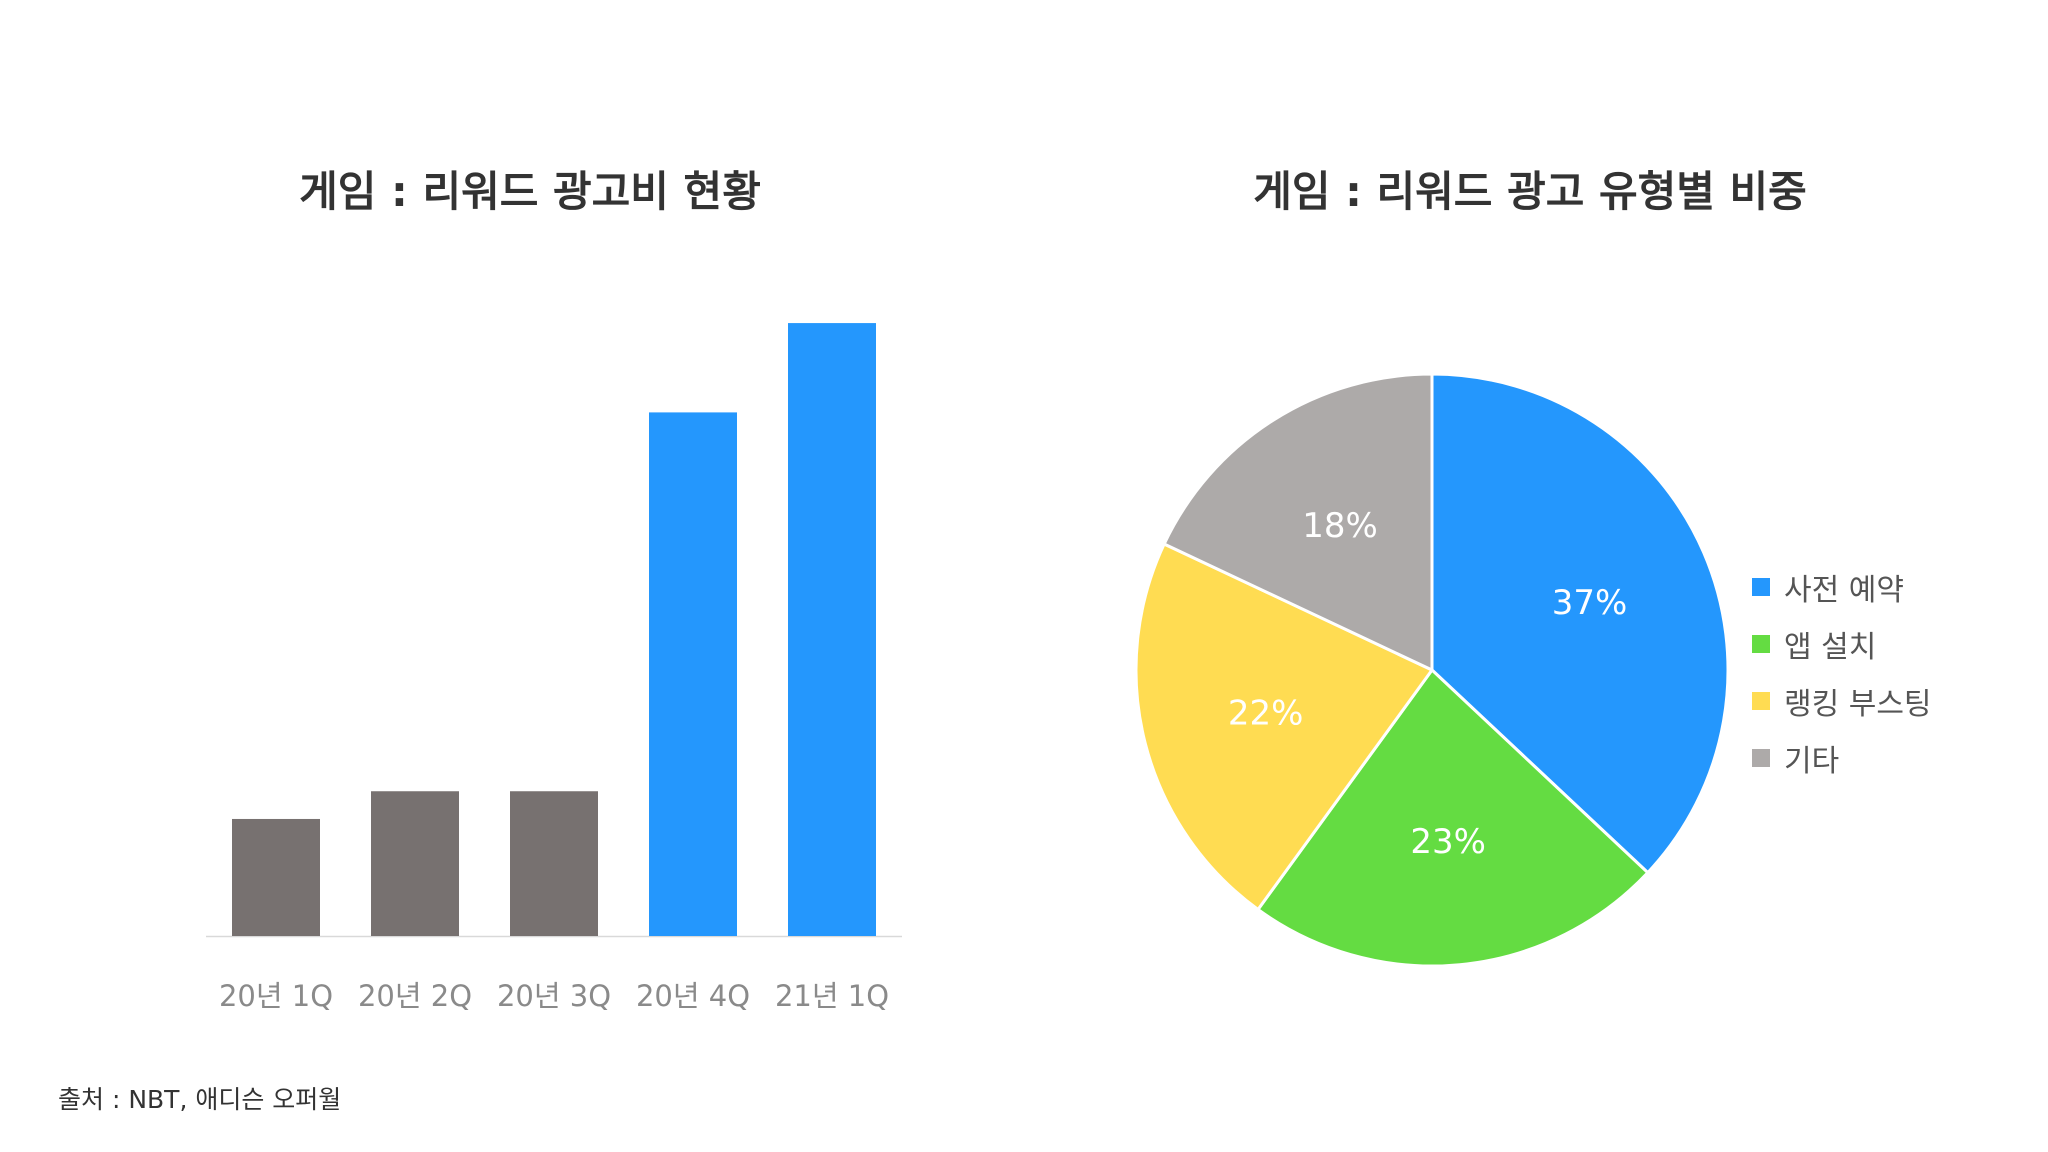 This screenshot has width=2048, height=1152. What do you see at coordinates (1842, 757) in the screenshot?
I see `legend-item: 기타` at bounding box center [1842, 757].